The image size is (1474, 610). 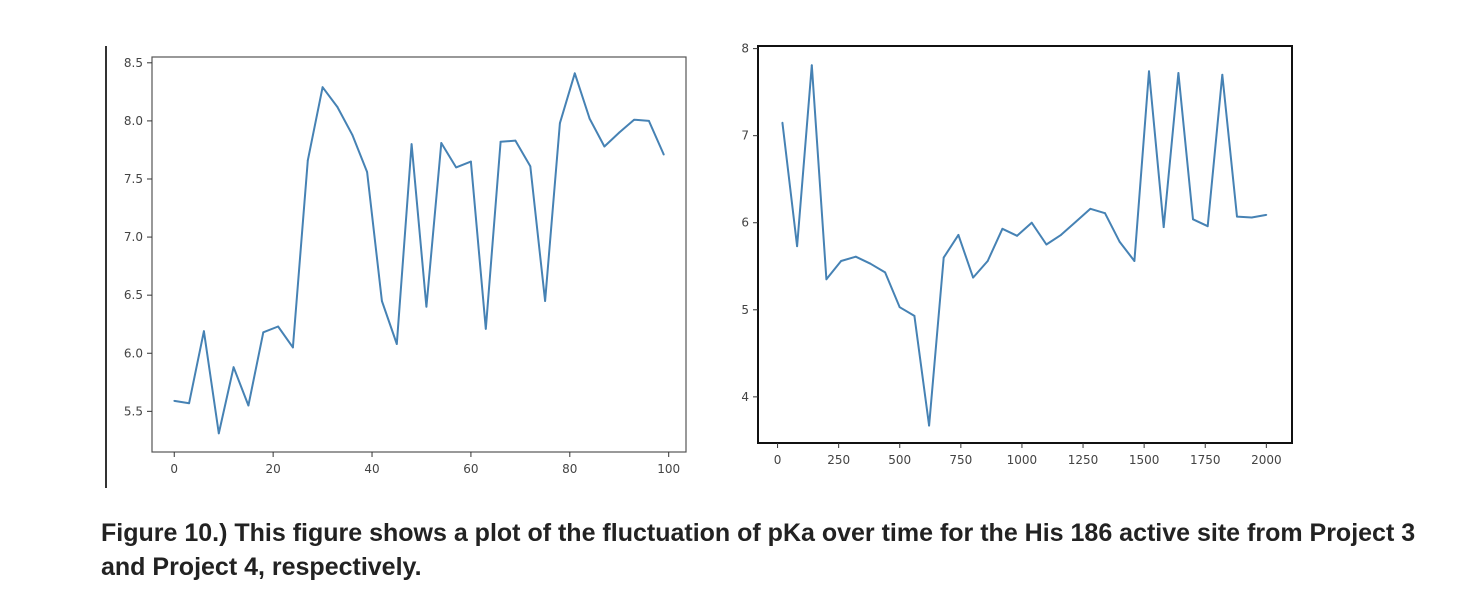 What do you see at coordinates (745, 136) in the screenshot?
I see `y-tick-label: 7` at bounding box center [745, 136].